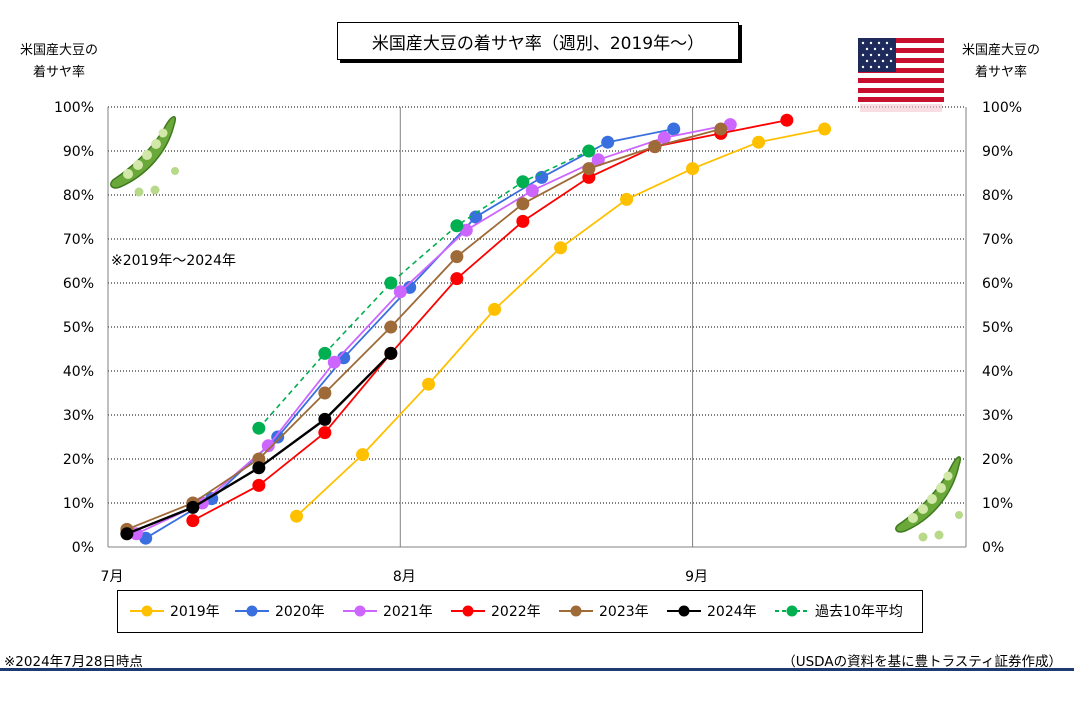 The width and height of the screenshot is (1074, 707). What do you see at coordinates (1000, 61) in the screenshot?
I see `y-axis-title-right: 米国産大豆の 着サヤ率` at bounding box center [1000, 61].